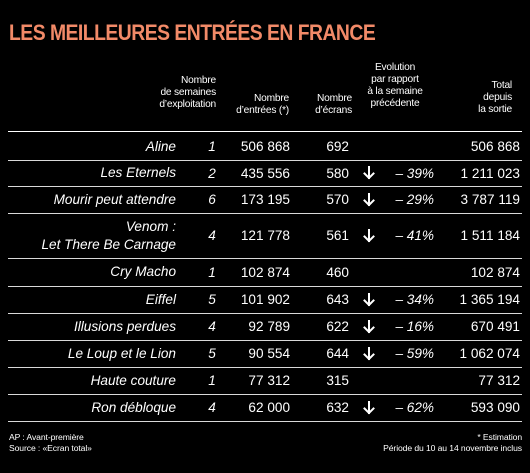  I want to click on evolution-cell, so click(397, 146).